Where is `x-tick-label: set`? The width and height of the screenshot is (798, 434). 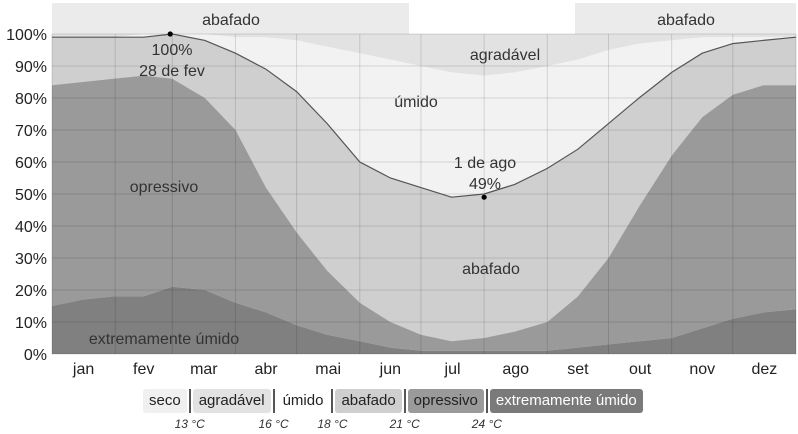
x-tick-label: set is located at coordinates (578, 369).